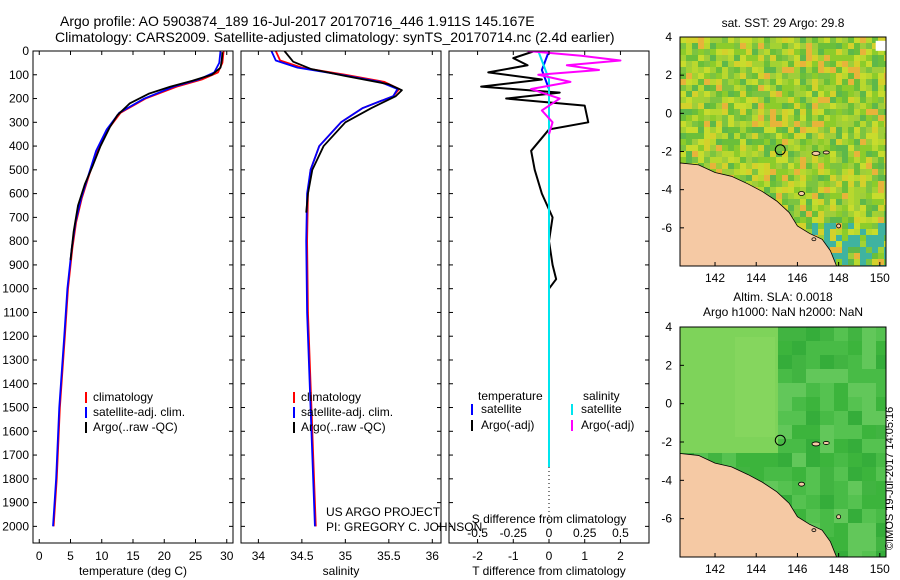  Describe the element at coordinates (102, 556) in the screenshot. I see `temperature-profile-xtick-label: 10` at that location.